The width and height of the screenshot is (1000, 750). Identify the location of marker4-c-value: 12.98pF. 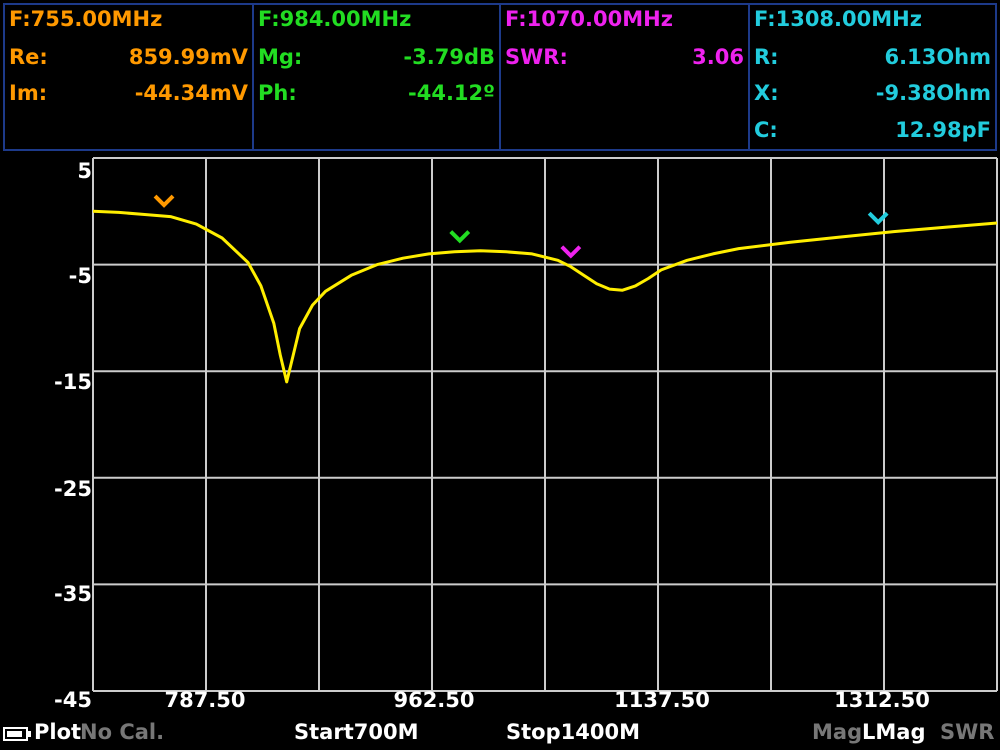
(943, 130).